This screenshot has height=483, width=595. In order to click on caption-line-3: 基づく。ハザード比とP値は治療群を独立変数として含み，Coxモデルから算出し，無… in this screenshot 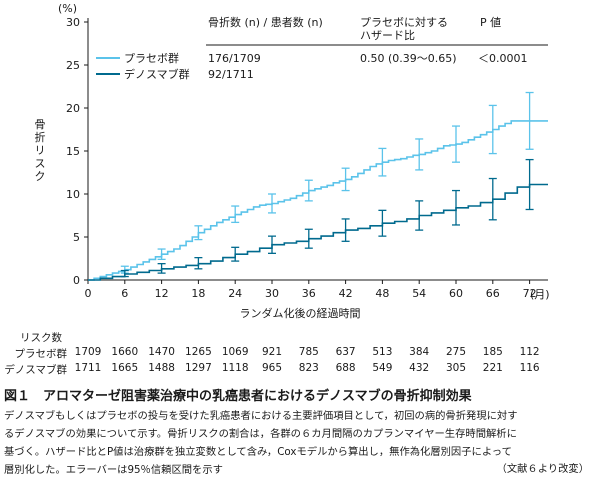, I will do `click(258, 452)`.